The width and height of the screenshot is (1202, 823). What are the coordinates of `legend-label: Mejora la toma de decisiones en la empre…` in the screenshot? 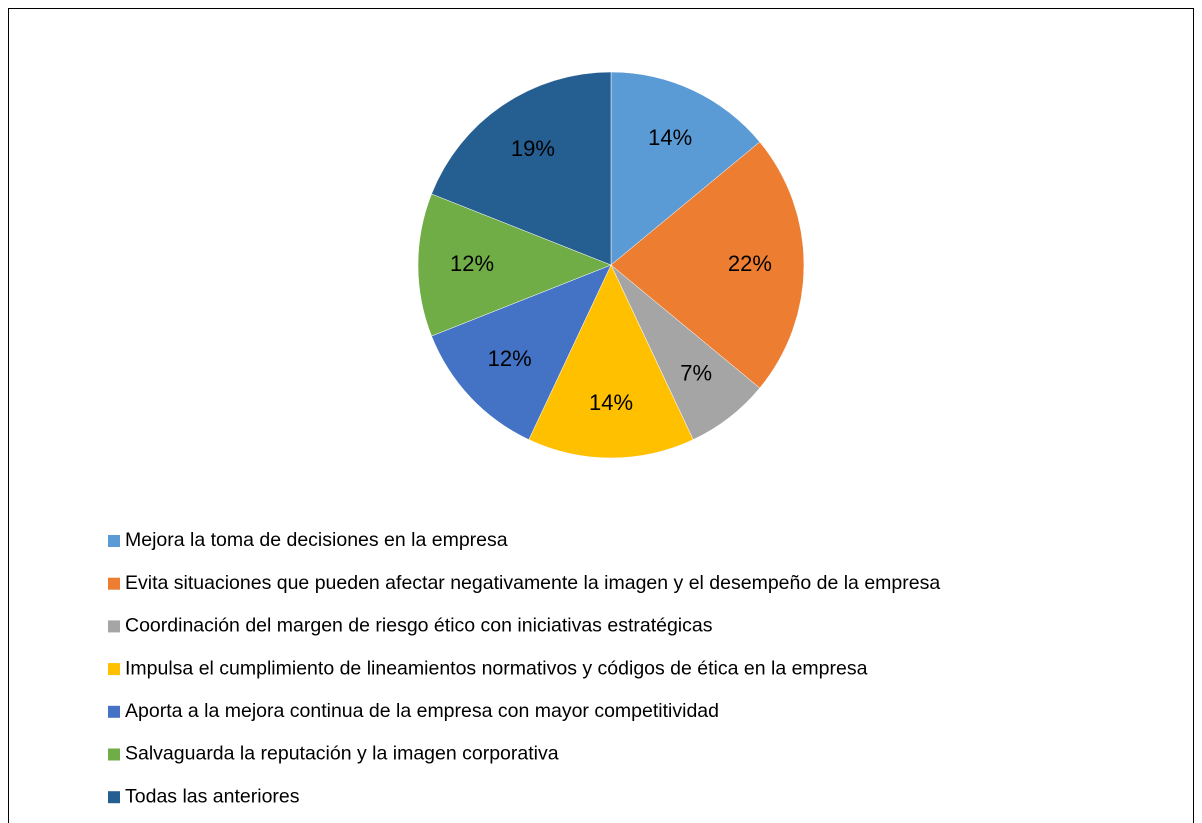 It's located at (316, 540).